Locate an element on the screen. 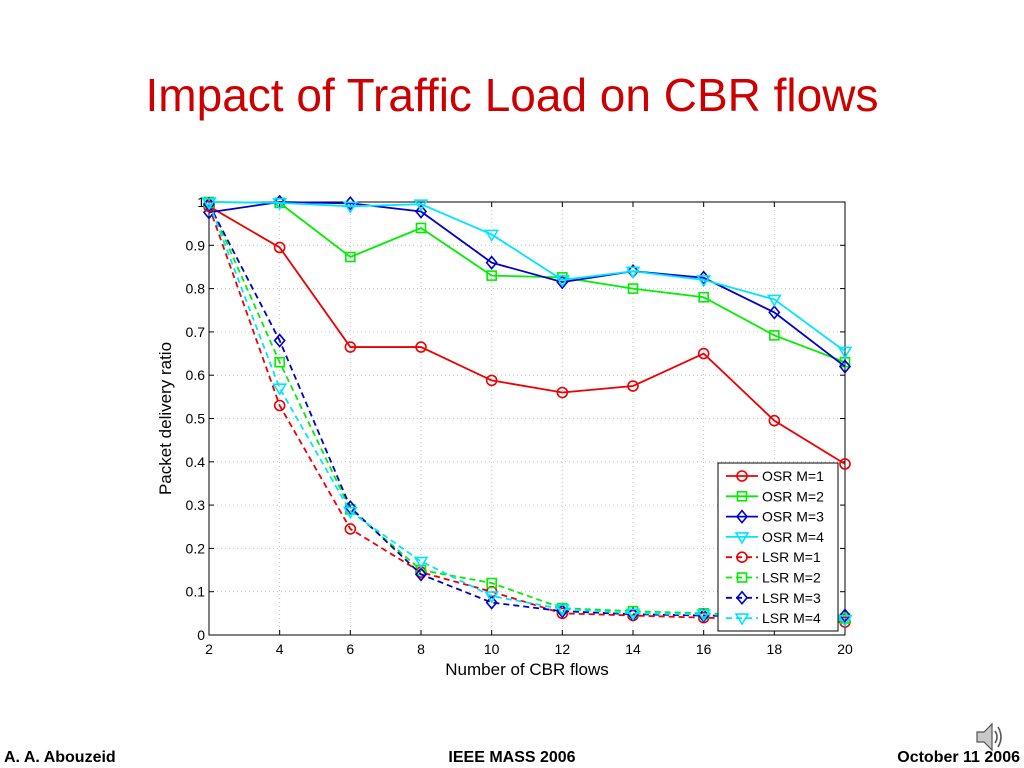  x-tick-label: 14 is located at coordinates (633, 649).